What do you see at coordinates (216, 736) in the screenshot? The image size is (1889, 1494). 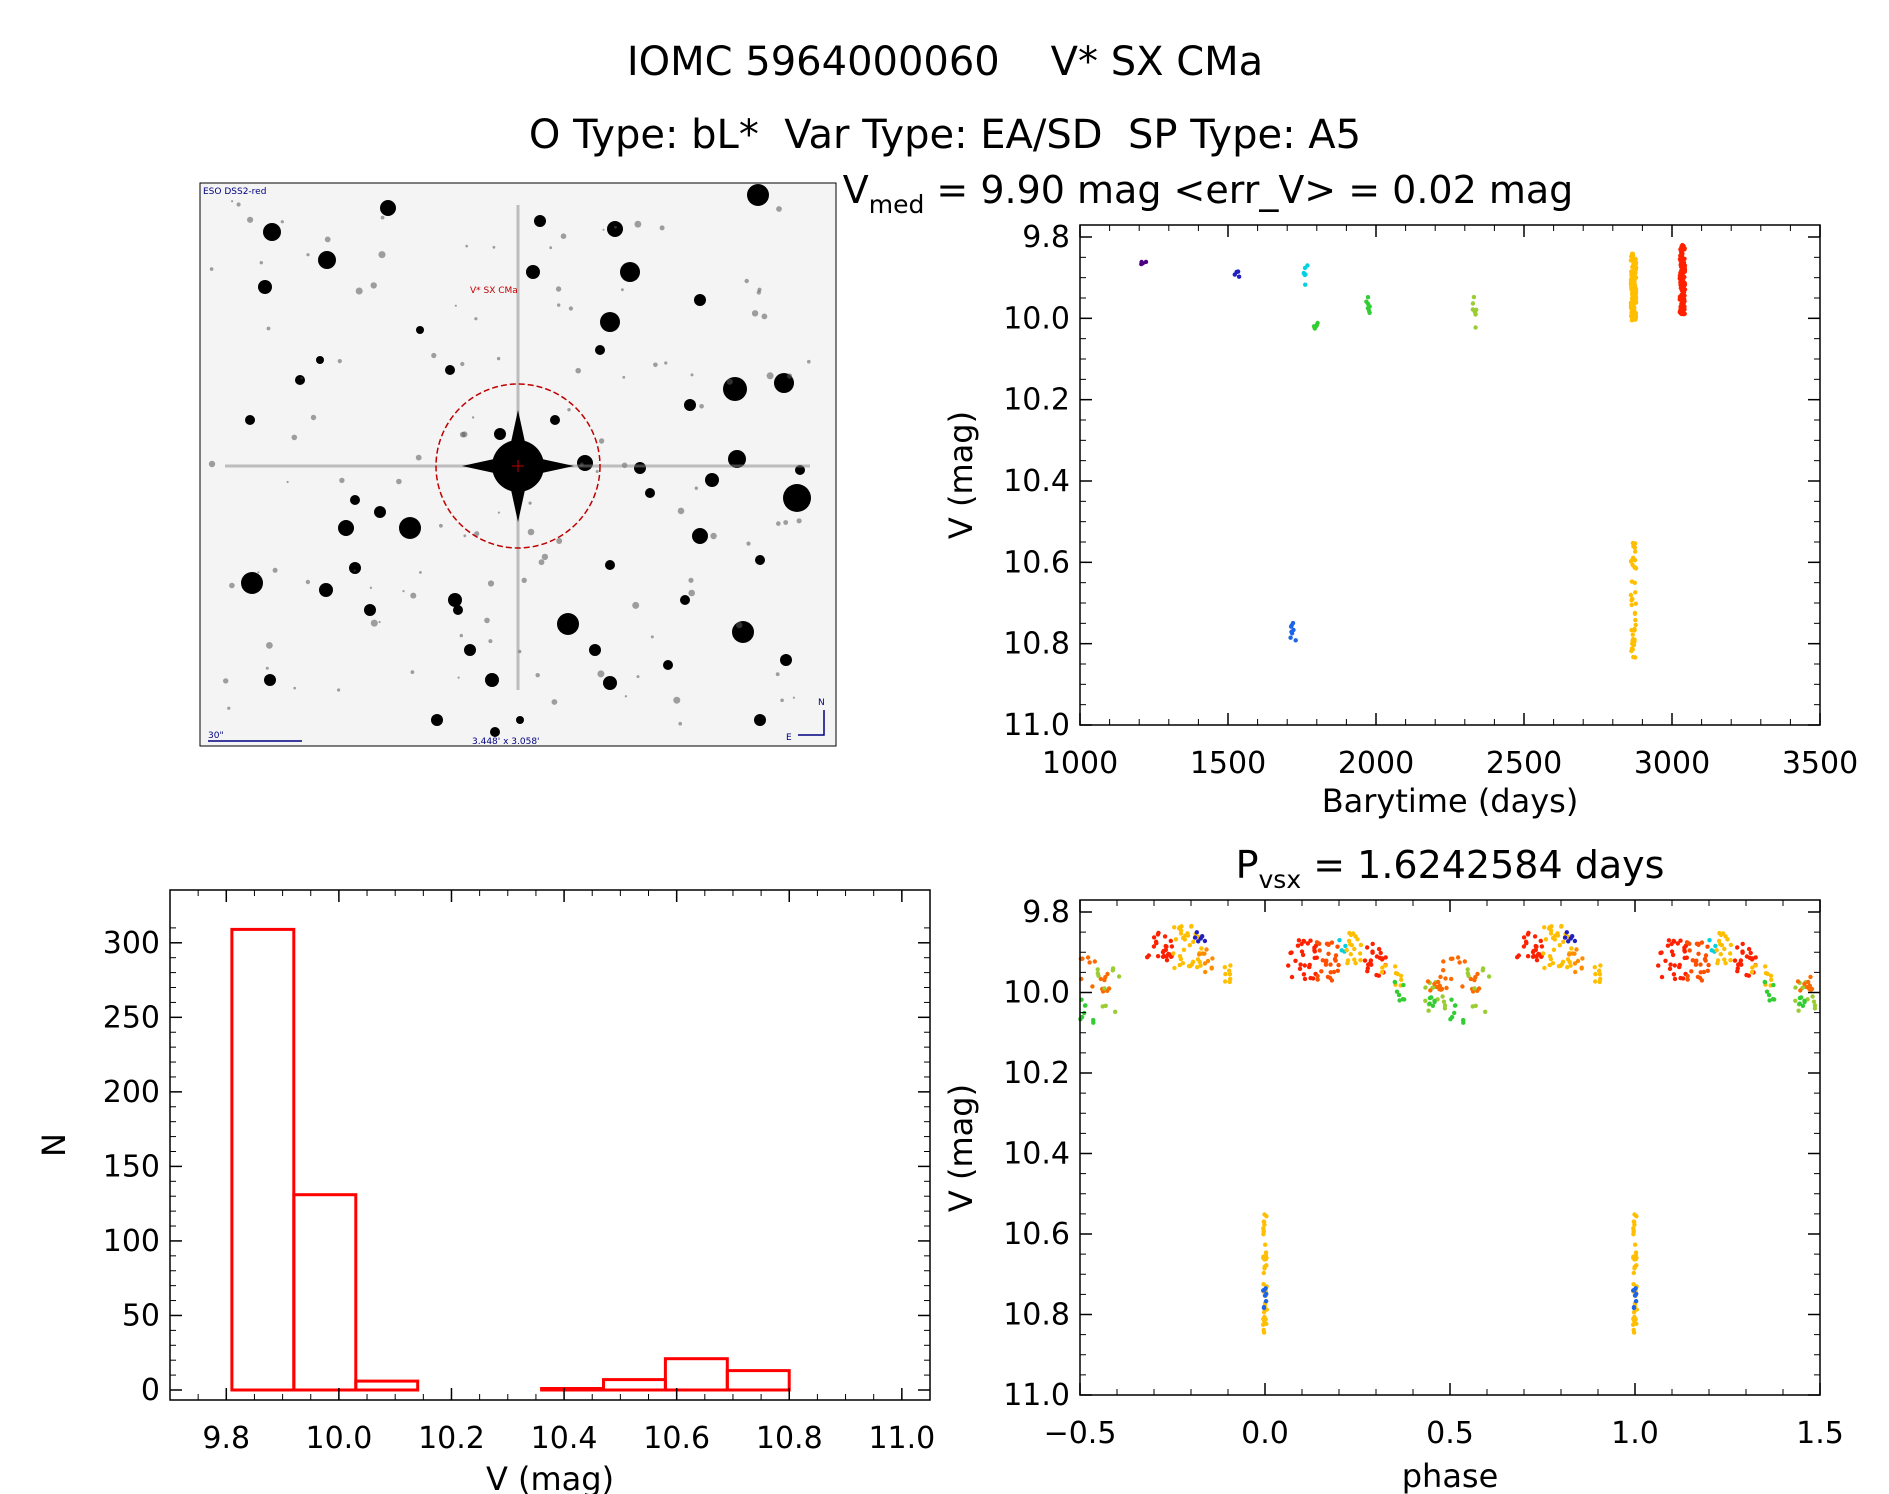 I see `finder-scale-label: 30"` at bounding box center [216, 736].